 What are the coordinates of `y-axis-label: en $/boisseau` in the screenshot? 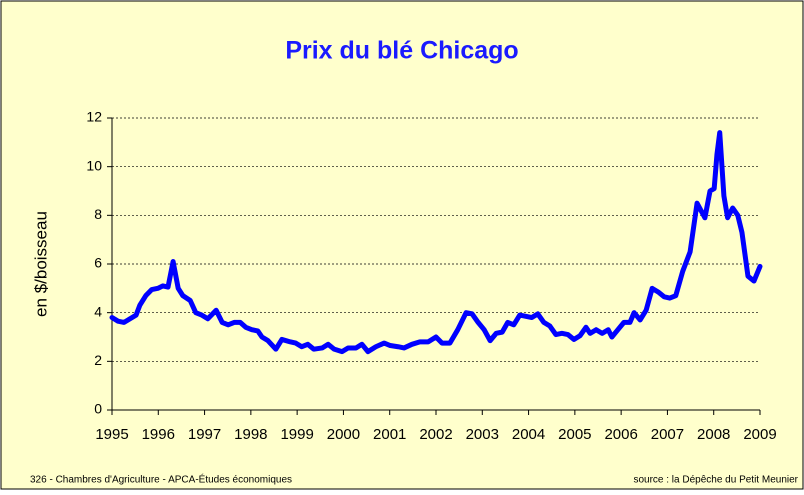 It's located at (40, 264).